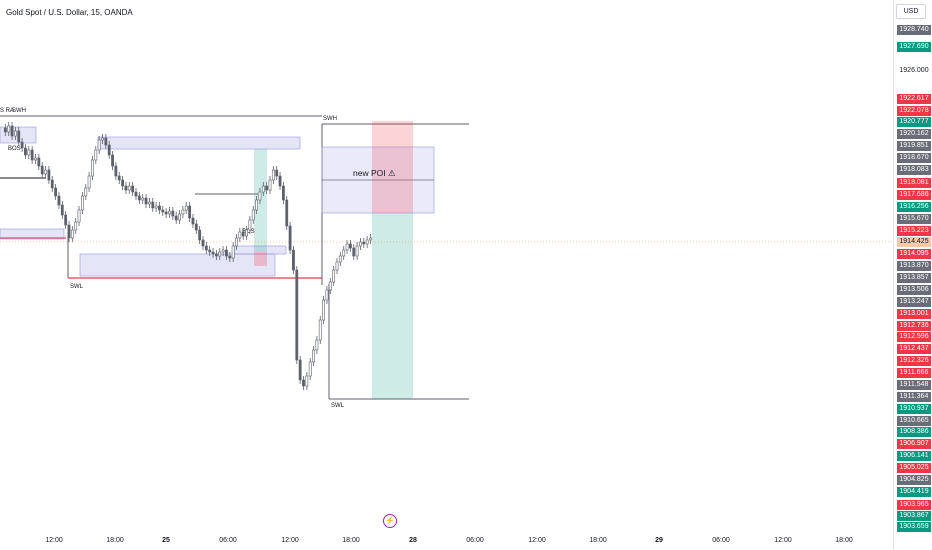 The height and width of the screenshot is (550, 932). I want to click on price-label: 1912.596, so click(914, 337).